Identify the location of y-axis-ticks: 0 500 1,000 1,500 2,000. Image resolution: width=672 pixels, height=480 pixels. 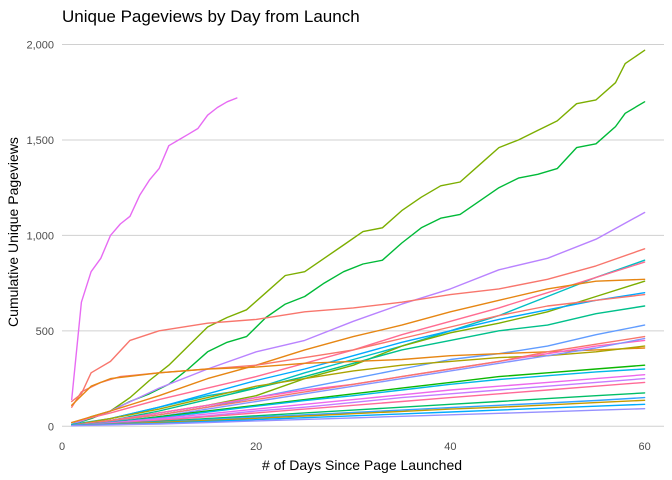
(40, 237).